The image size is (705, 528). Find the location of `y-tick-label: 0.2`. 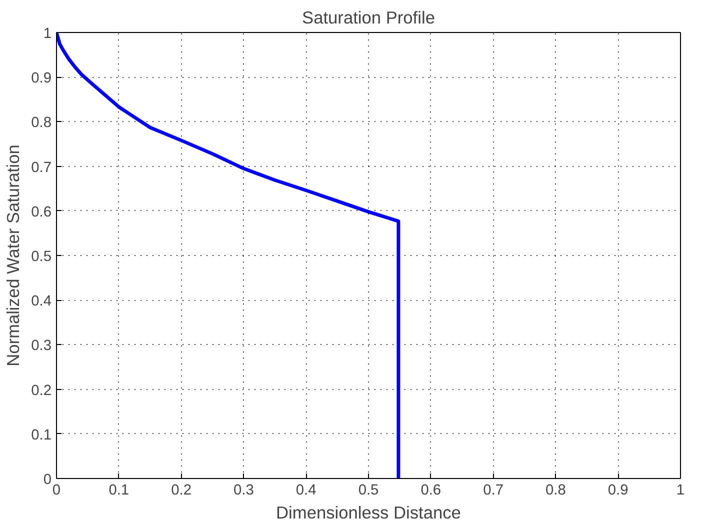

y-tick-label: 0.2 is located at coordinates (41, 390).